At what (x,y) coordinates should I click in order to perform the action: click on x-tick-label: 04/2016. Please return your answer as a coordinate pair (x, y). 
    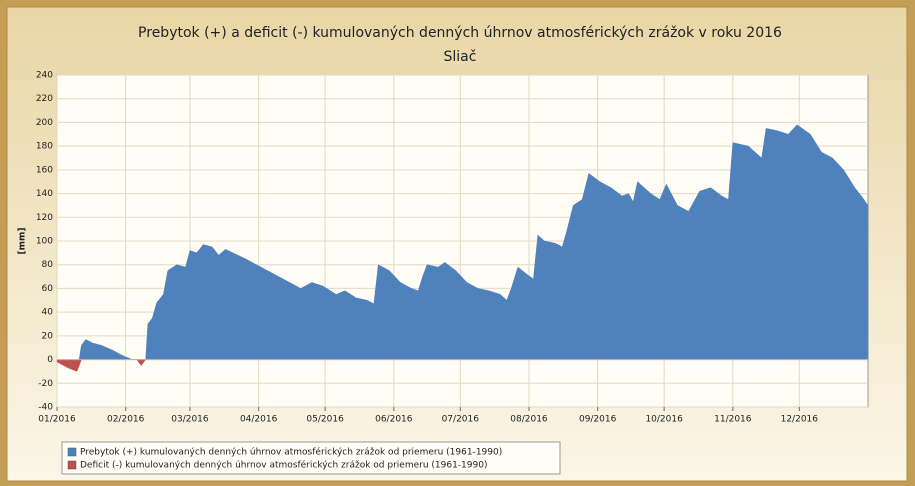
    Looking at the image, I should click on (259, 420).